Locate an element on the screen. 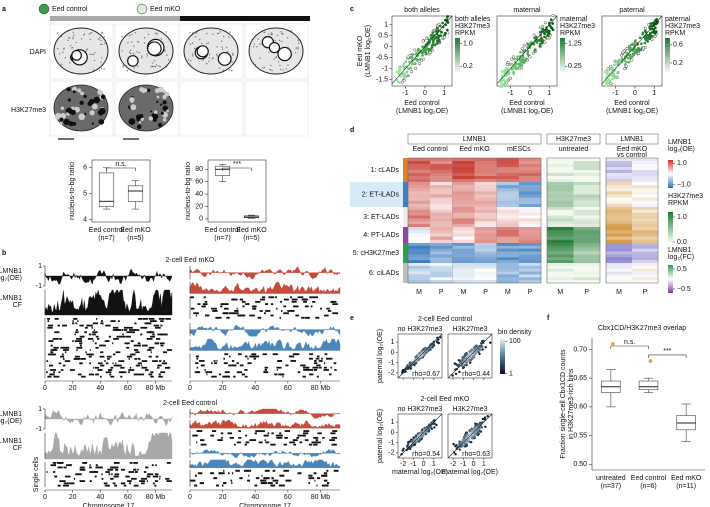 The width and height of the screenshot is (710, 507). x-tick-label: 20 is located at coordinates (73, 497).